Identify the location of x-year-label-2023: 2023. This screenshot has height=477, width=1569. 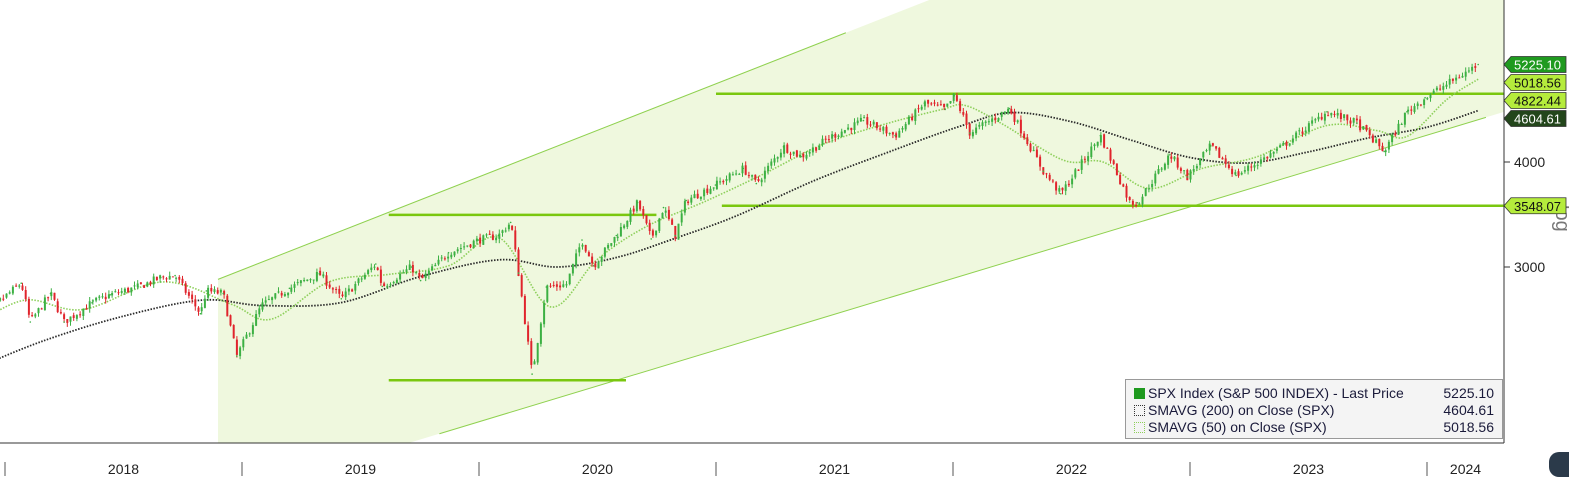
(1308, 469).